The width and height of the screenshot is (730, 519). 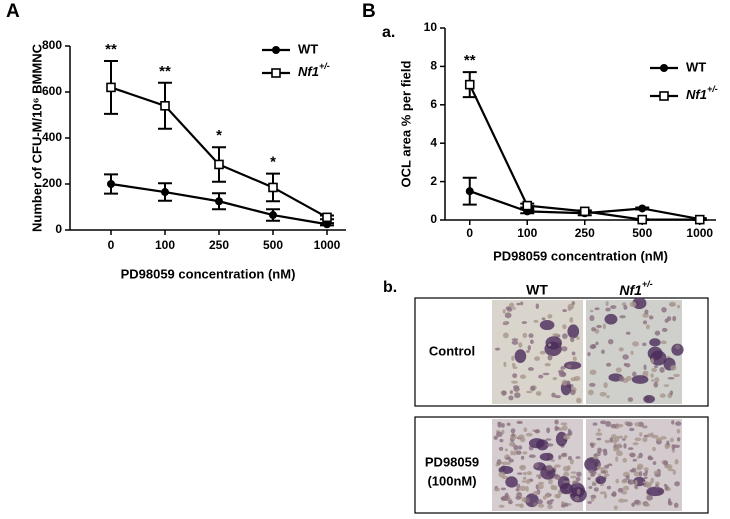 I want to click on y-tick-label: 0, so click(x=58, y=229).